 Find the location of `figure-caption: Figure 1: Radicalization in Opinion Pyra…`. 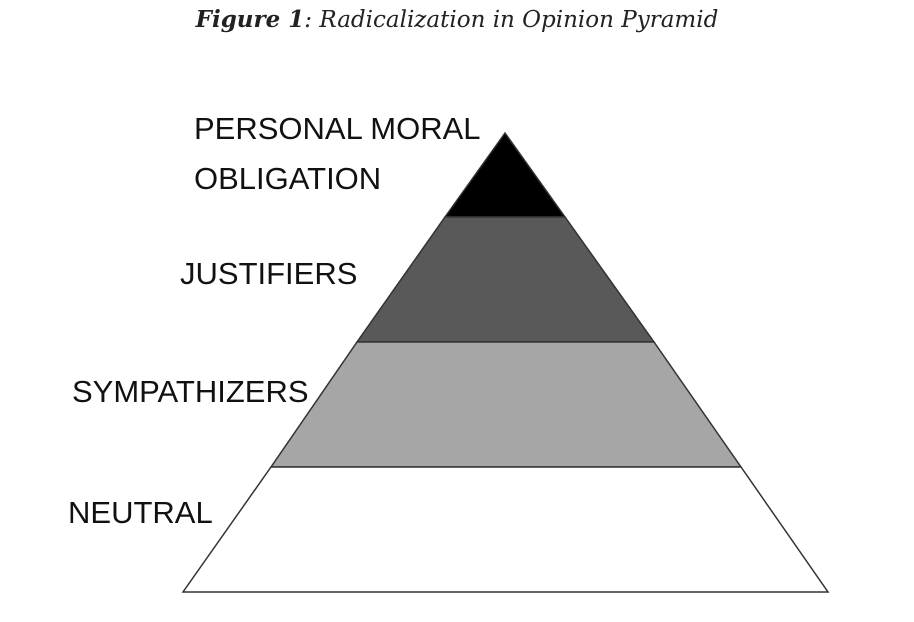

figure-caption: Figure 1: Radicalization in Opinion Pyra… is located at coordinates (457, 20).